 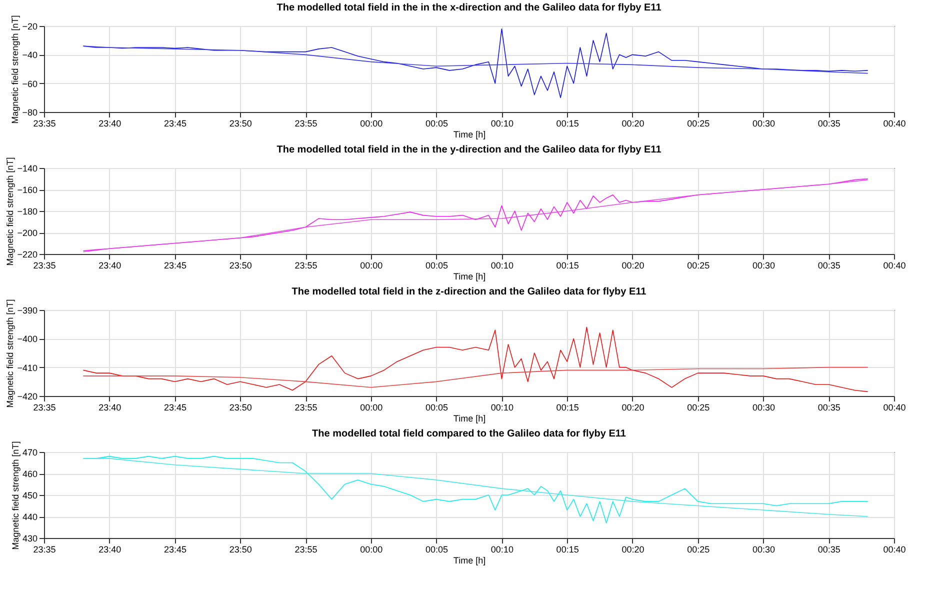 What do you see at coordinates (469, 150) in the screenshot?
I see `chart-title: The modelled total field in the in the y-direction and the Galileo data for flyby E11` at bounding box center [469, 150].